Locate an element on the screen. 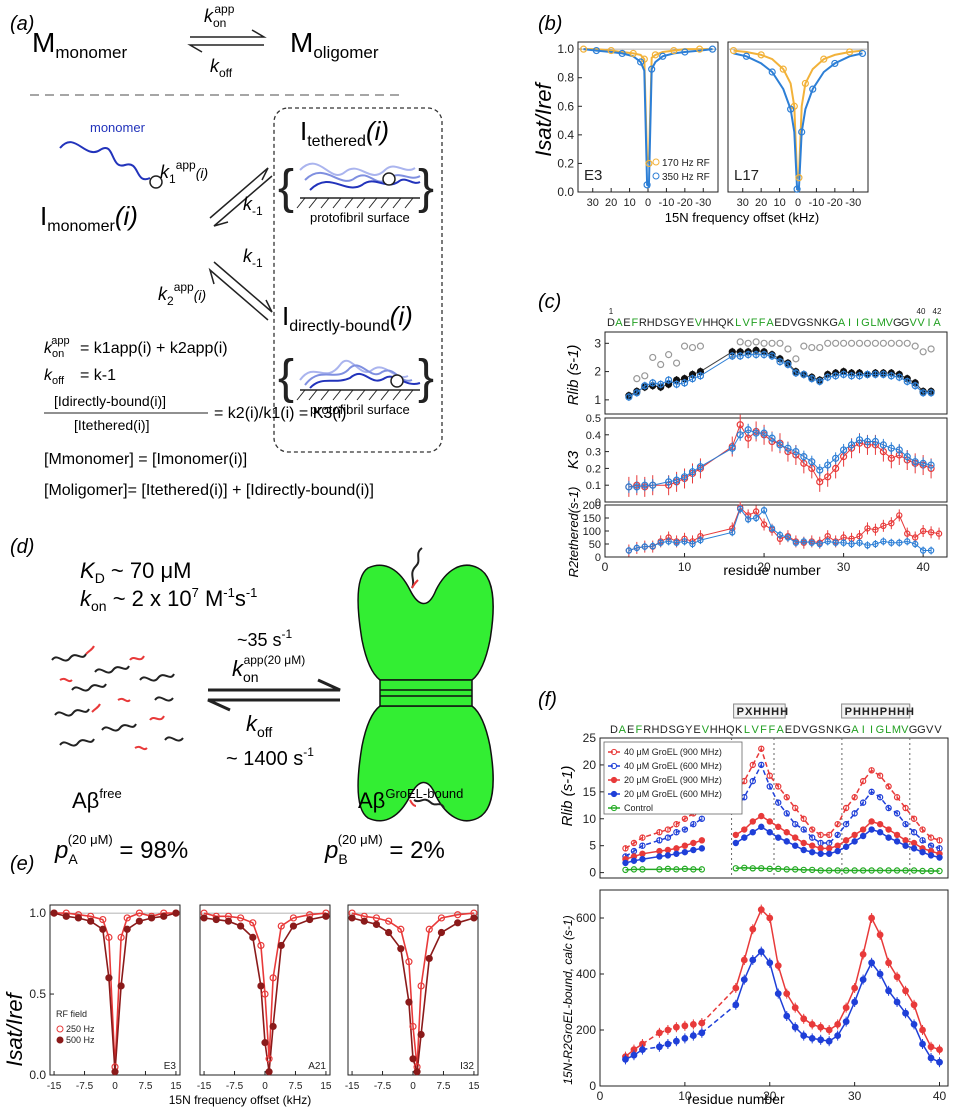 The height and width of the screenshot is (1109, 962). y-tick-label: 1.0 is located at coordinates (37, 913).